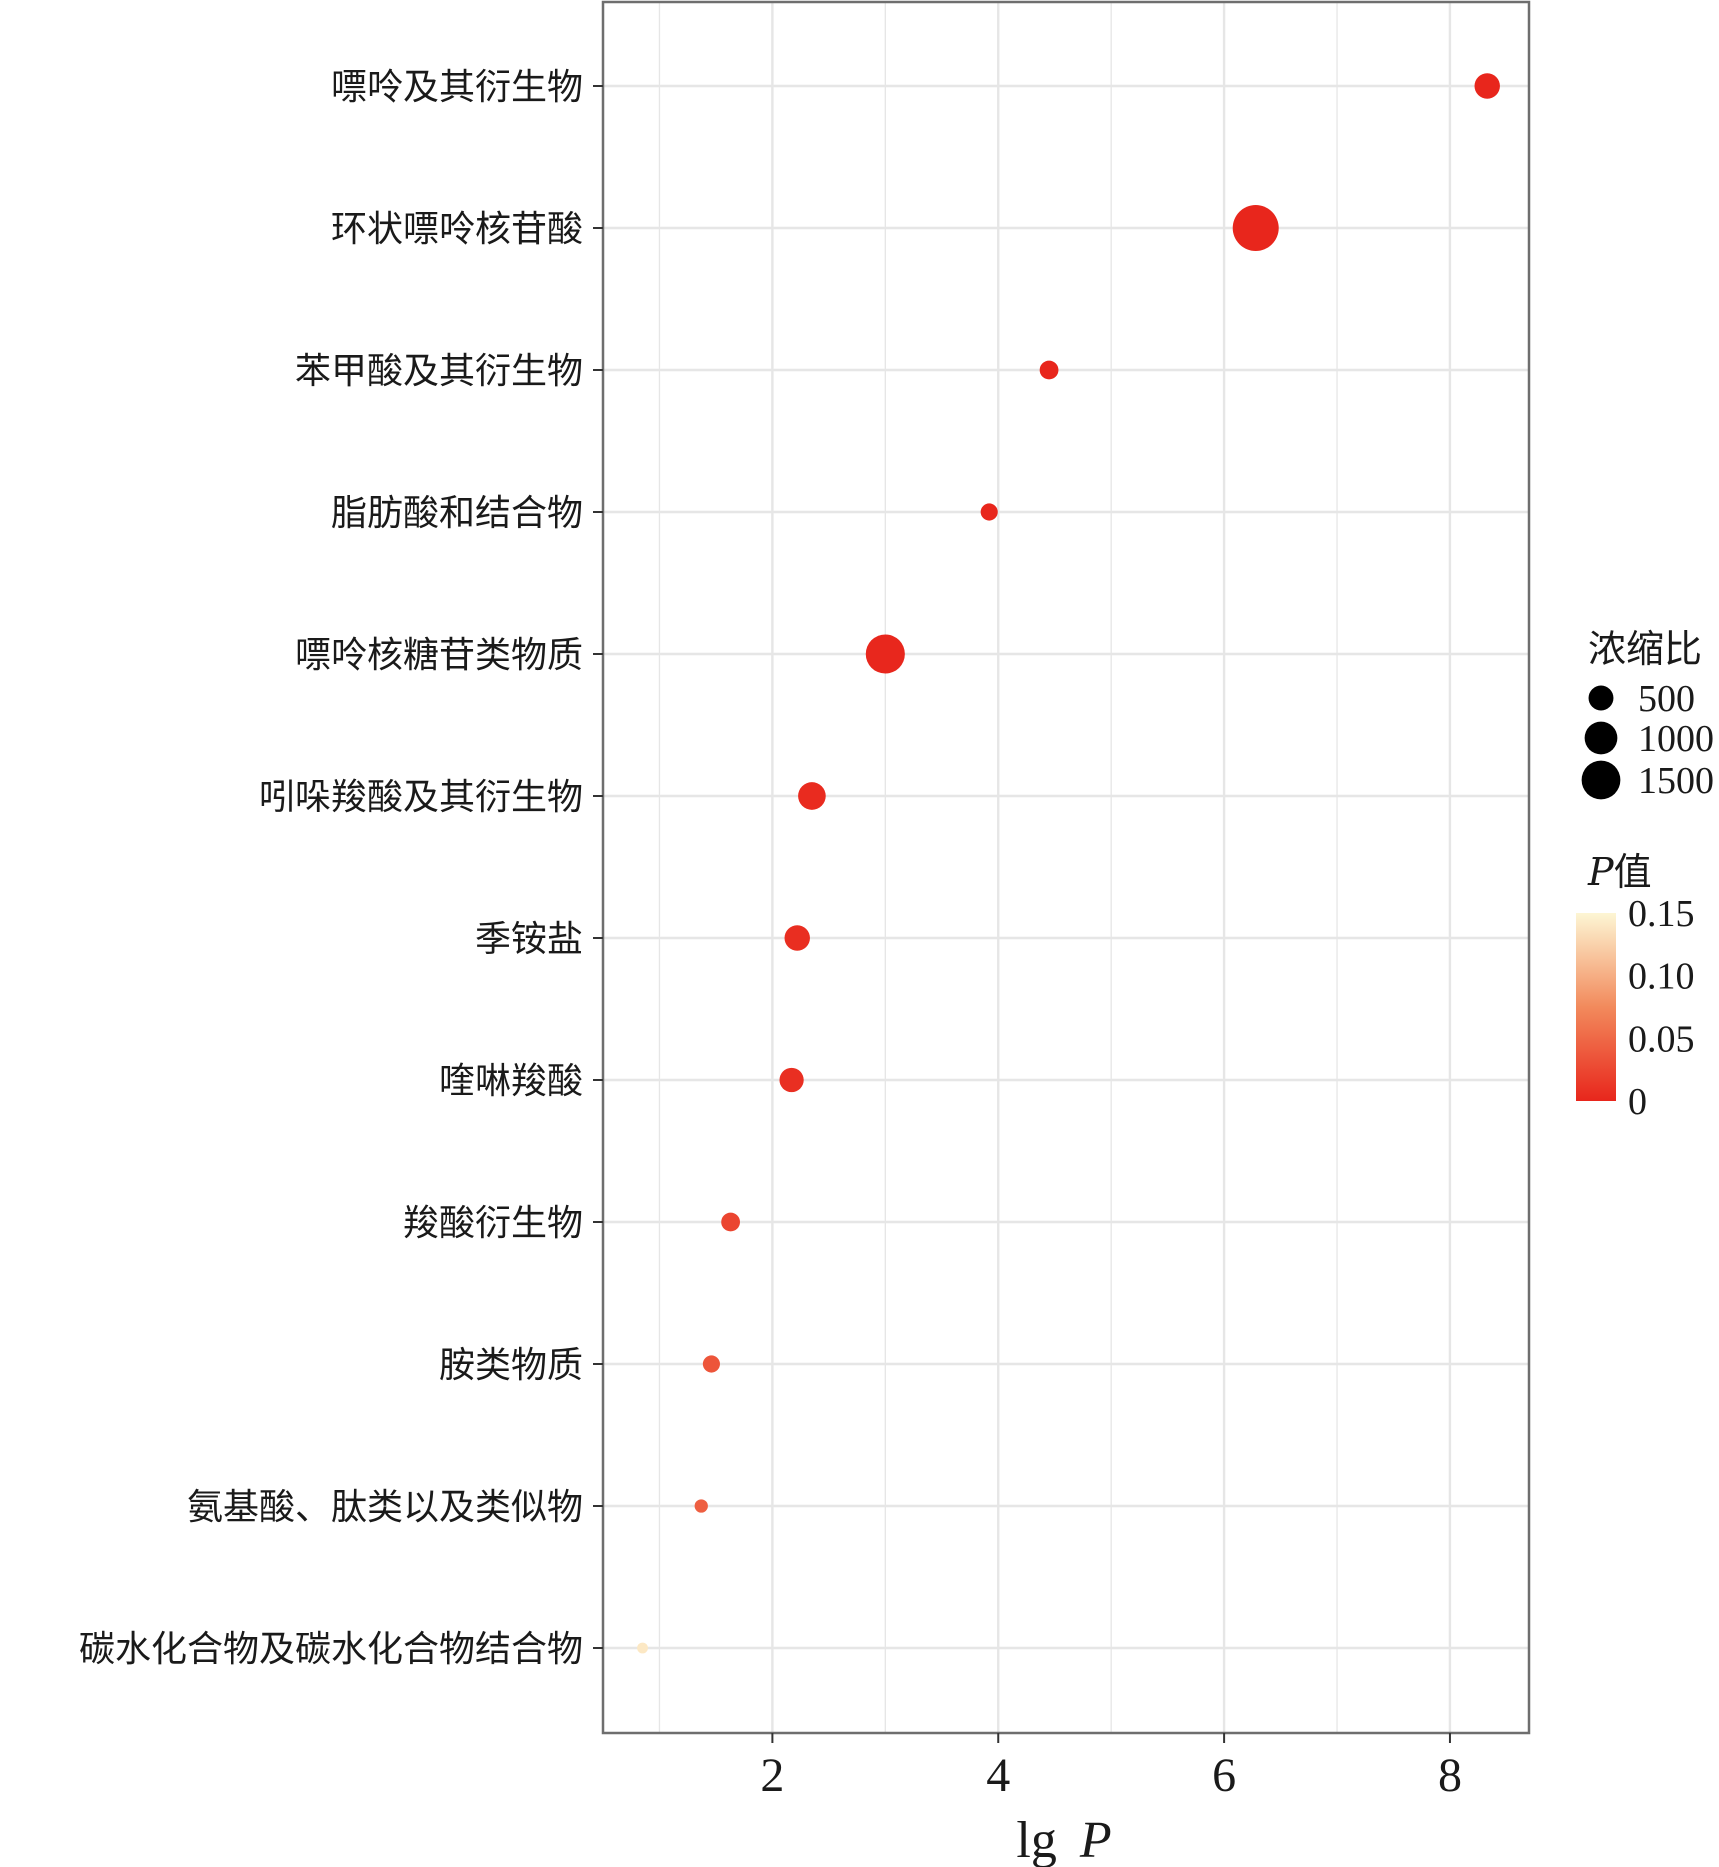 The height and width of the screenshot is (1867, 1719). What do you see at coordinates (1095, 1839) in the screenshot?
I see `x-axis-title-var: P` at bounding box center [1095, 1839].